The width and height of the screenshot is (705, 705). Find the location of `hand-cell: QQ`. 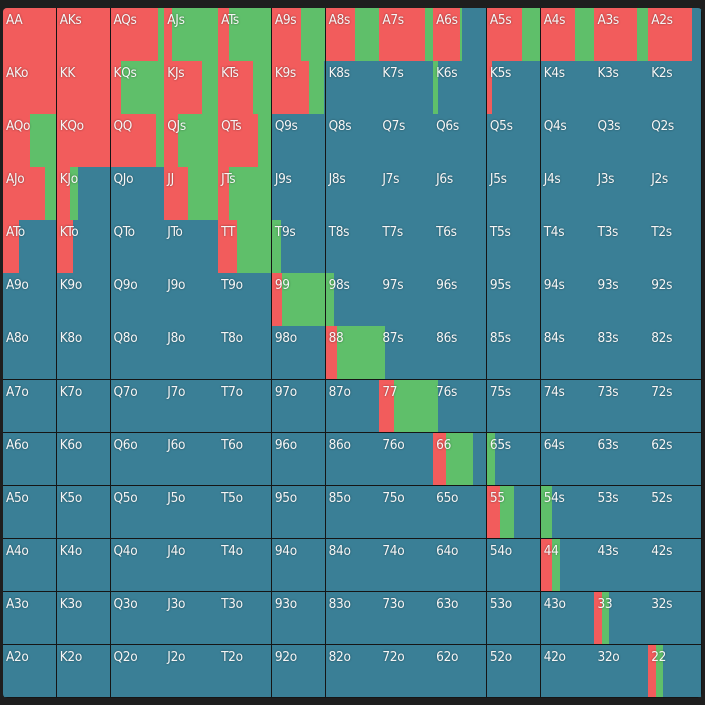

hand-cell: QQ is located at coordinates (137, 141).